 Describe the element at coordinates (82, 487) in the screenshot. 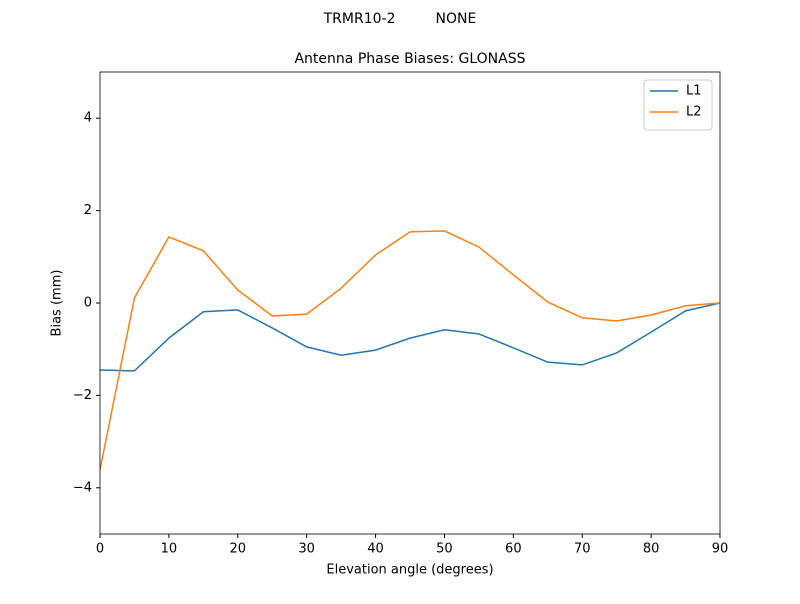

I see `y-tick-label: −4` at that location.